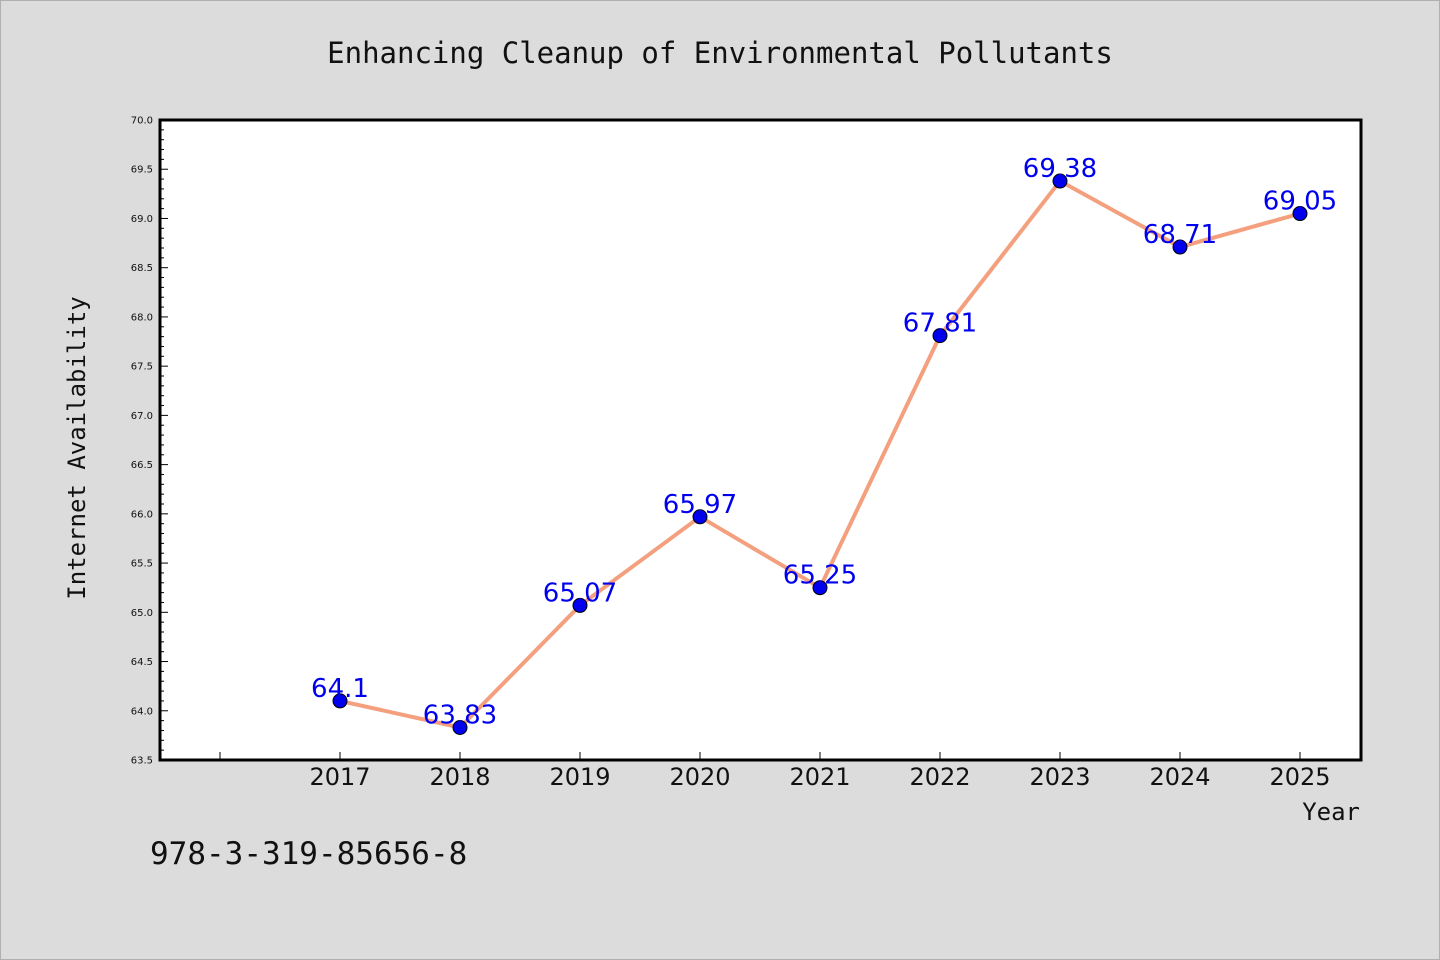  What do you see at coordinates (142, 317) in the screenshot?
I see `y-tick-label: 68.0` at bounding box center [142, 317].